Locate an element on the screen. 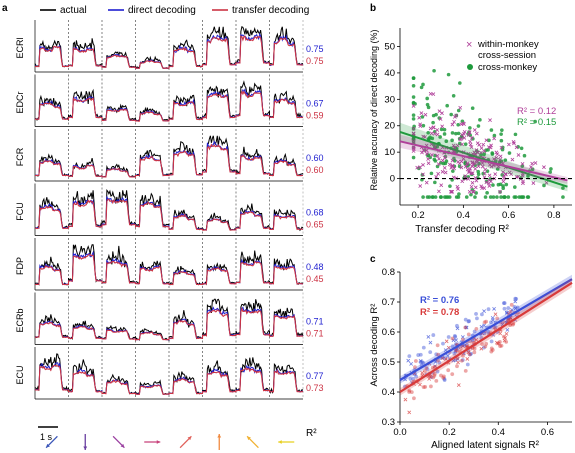  time-scale-label: 1 s is located at coordinates (46, 437).